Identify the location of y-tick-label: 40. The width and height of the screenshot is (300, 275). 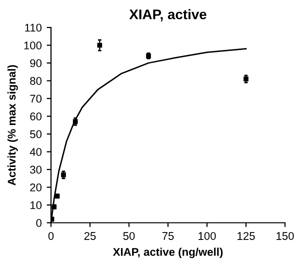
(36, 152).